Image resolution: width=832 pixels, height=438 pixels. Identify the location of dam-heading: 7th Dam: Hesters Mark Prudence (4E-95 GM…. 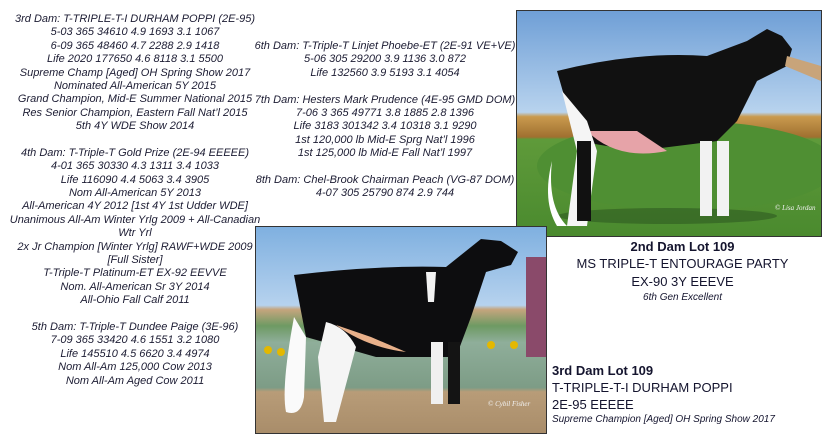
(385, 99).